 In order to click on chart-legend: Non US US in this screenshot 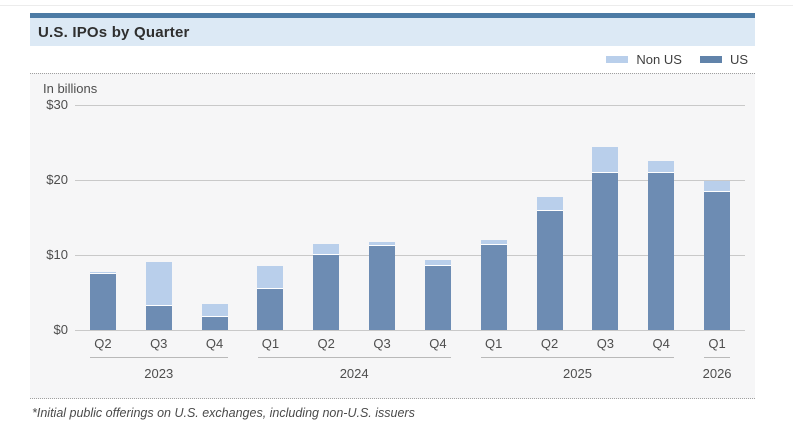, I will do `click(392, 59)`.